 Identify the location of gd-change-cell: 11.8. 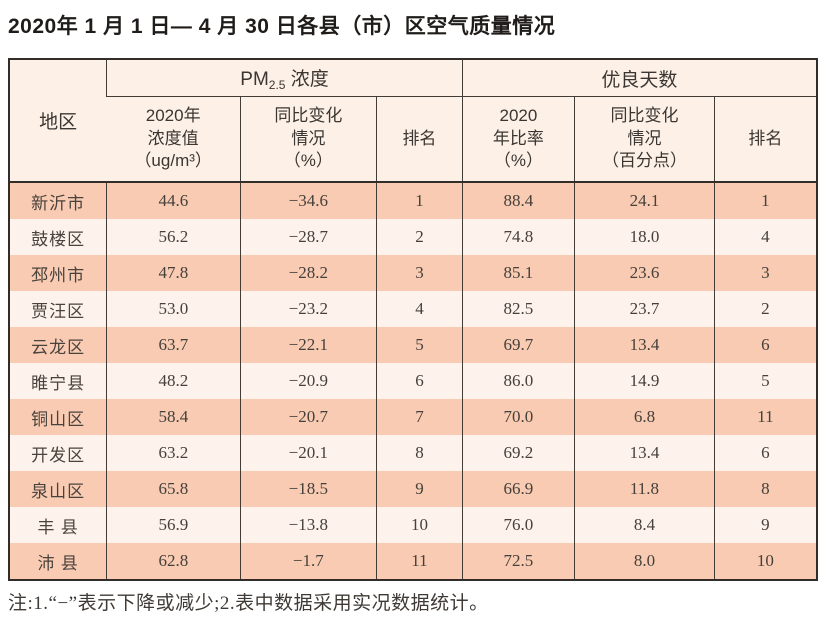
(644, 489).